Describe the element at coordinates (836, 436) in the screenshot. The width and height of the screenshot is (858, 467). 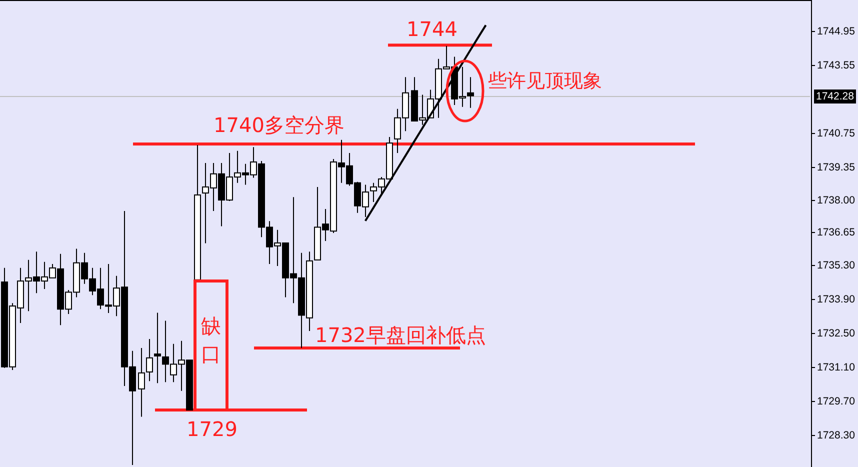
I see `y-tick-label: 1728.30` at that location.